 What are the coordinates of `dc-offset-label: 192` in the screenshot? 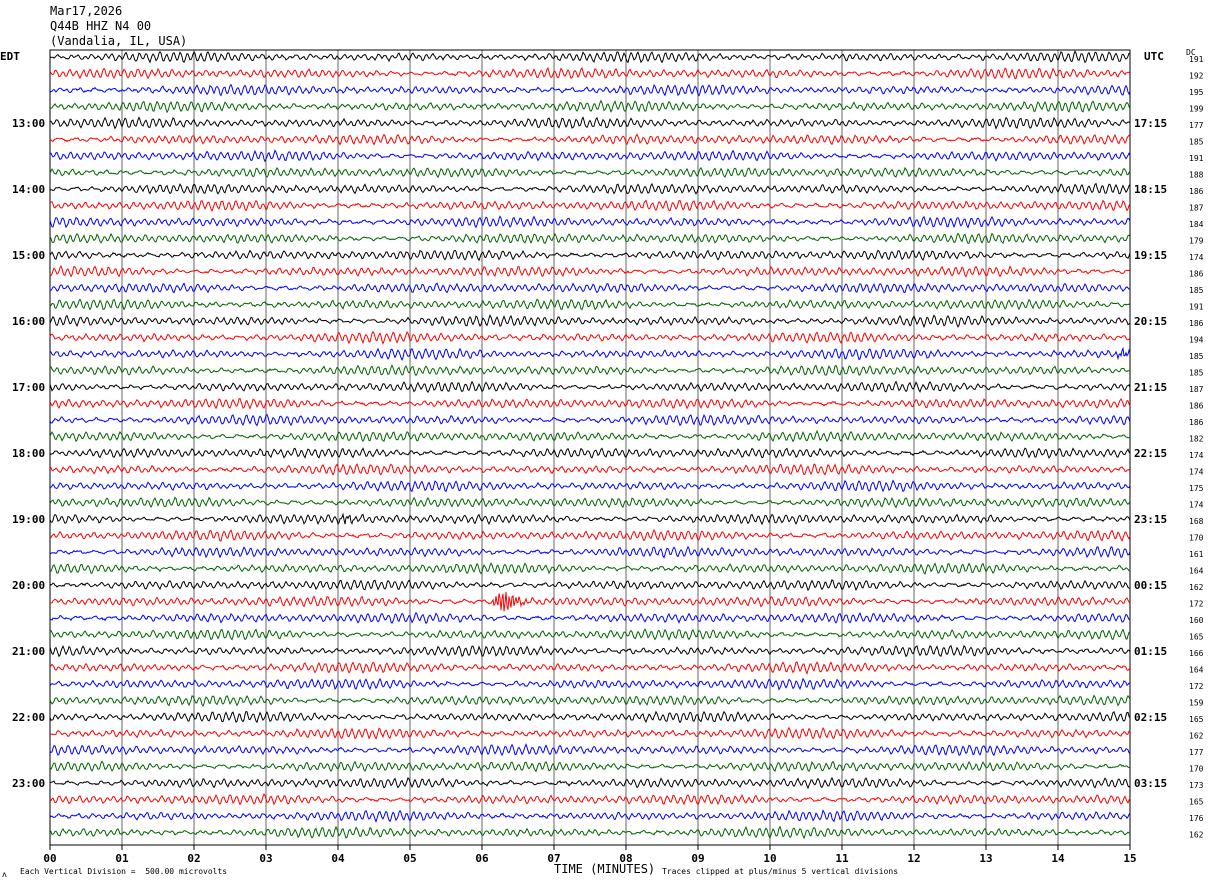 It's located at (1196, 76).